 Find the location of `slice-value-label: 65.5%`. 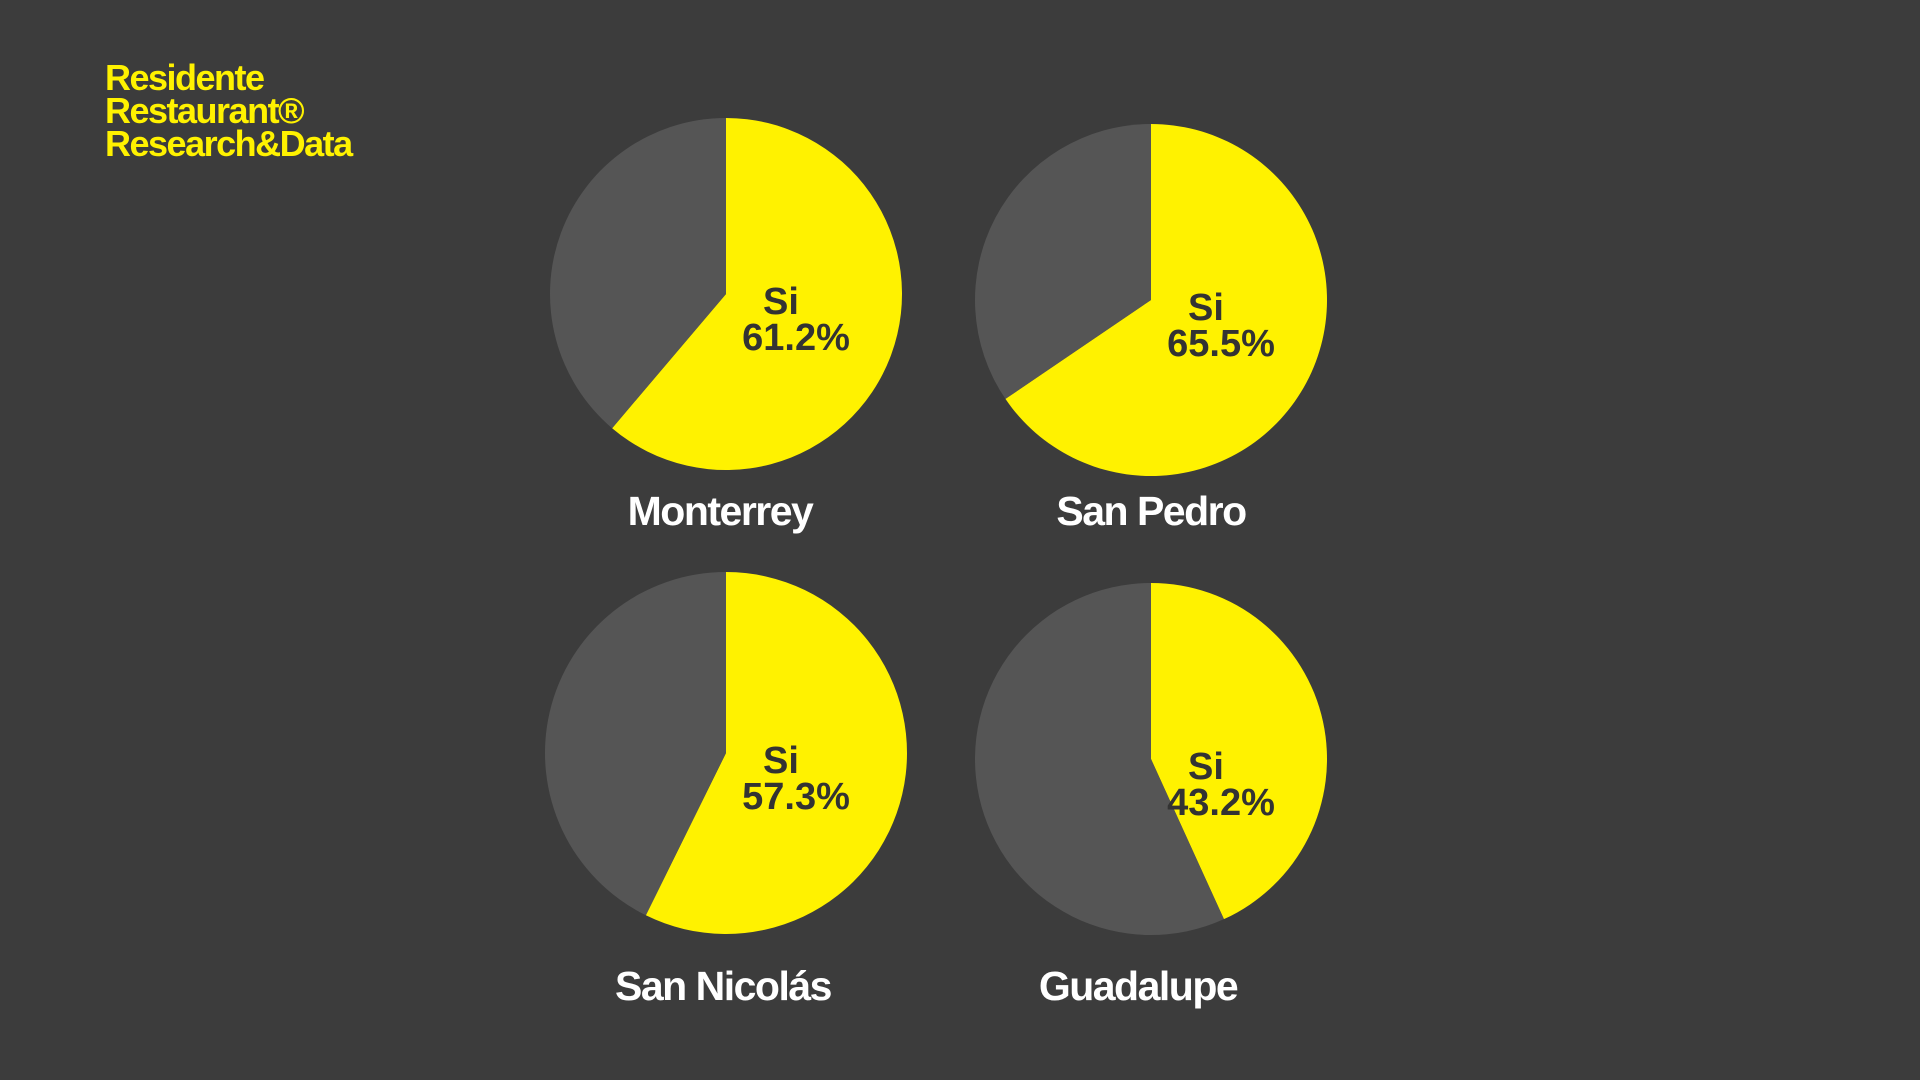

slice-value-label: 65.5% is located at coordinates (1221, 344).